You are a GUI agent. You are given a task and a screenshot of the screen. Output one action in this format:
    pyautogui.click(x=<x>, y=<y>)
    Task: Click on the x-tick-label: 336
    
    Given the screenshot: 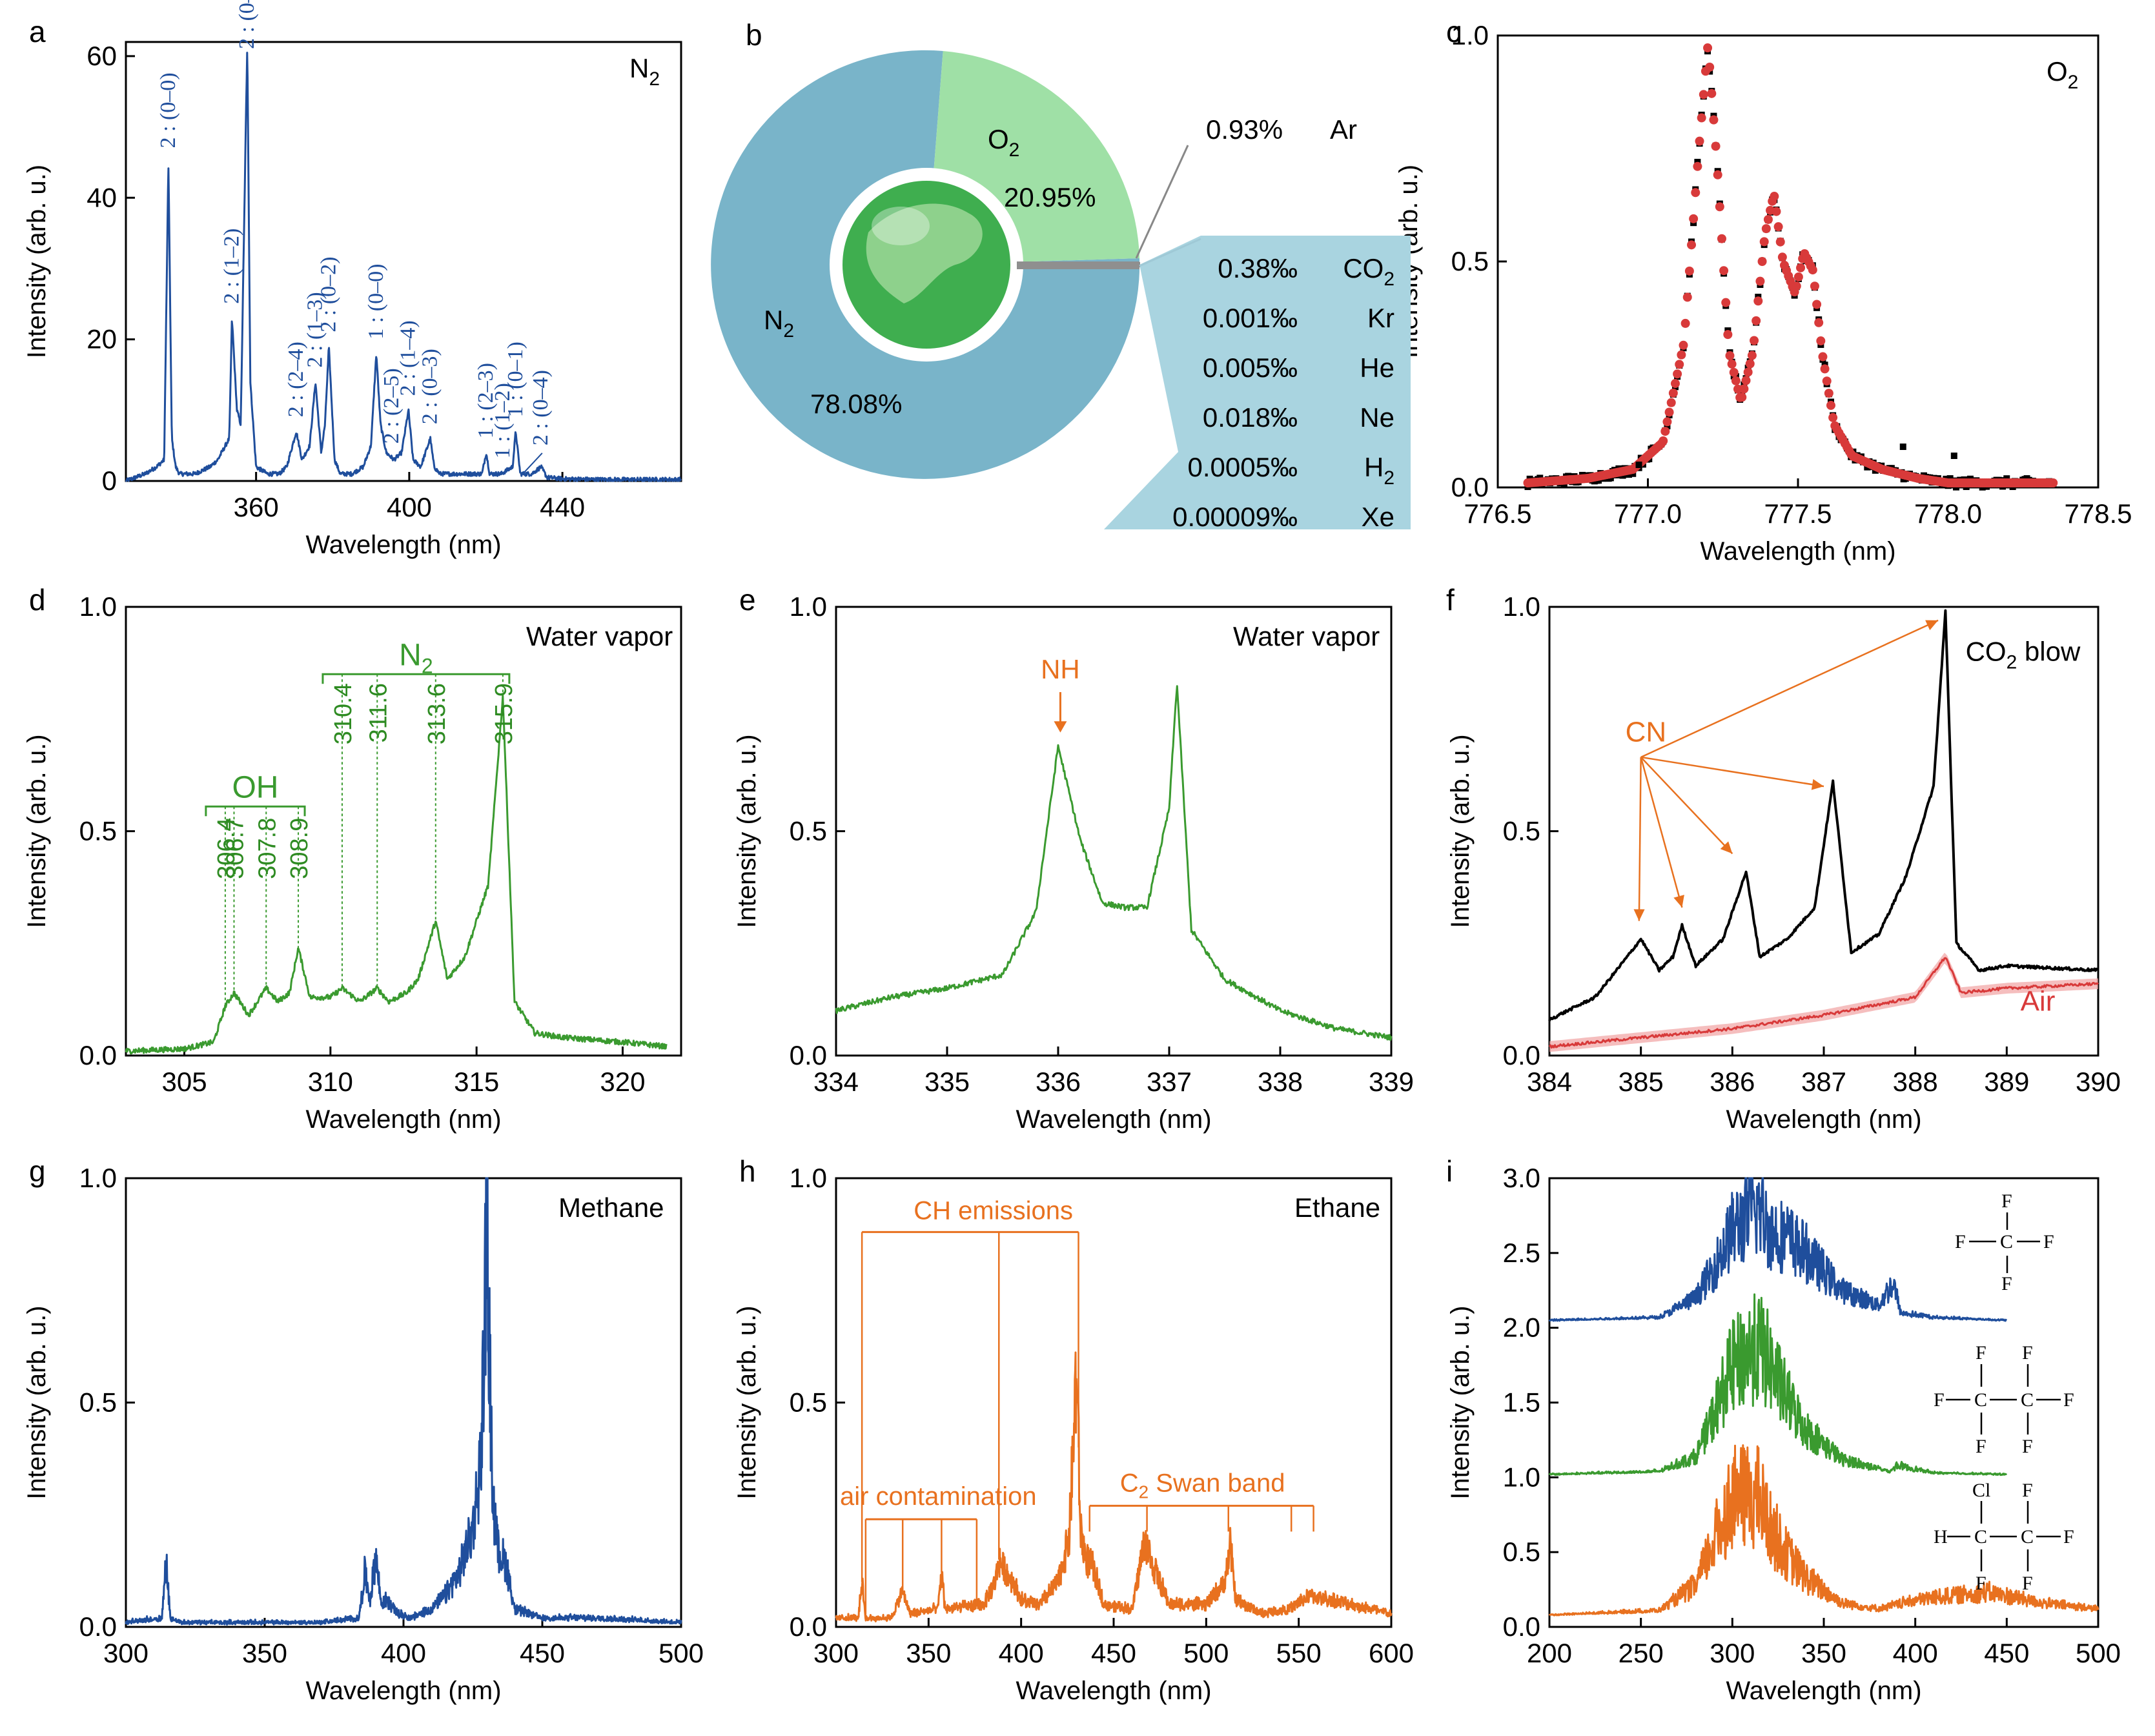 What is the action you would take?
    pyautogui.click(x=1058, y=1082)
    